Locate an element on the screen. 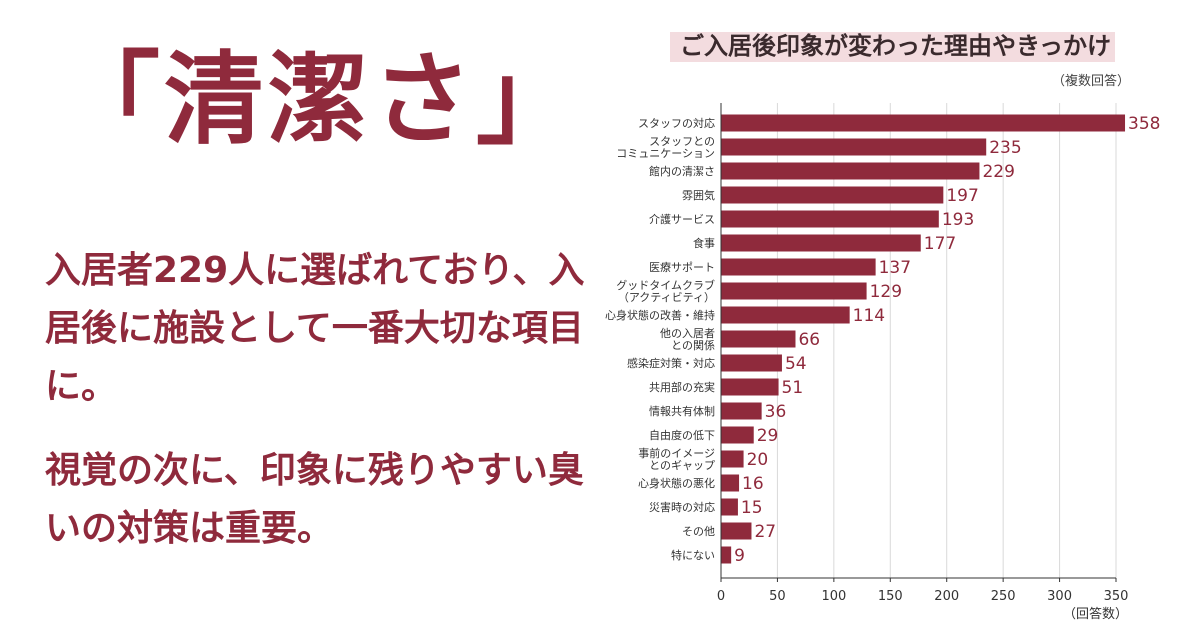 Image resolution: width=1200 pixels, height=630 pixels. x-tick-label: 50 is located at coordinates (777, 596).